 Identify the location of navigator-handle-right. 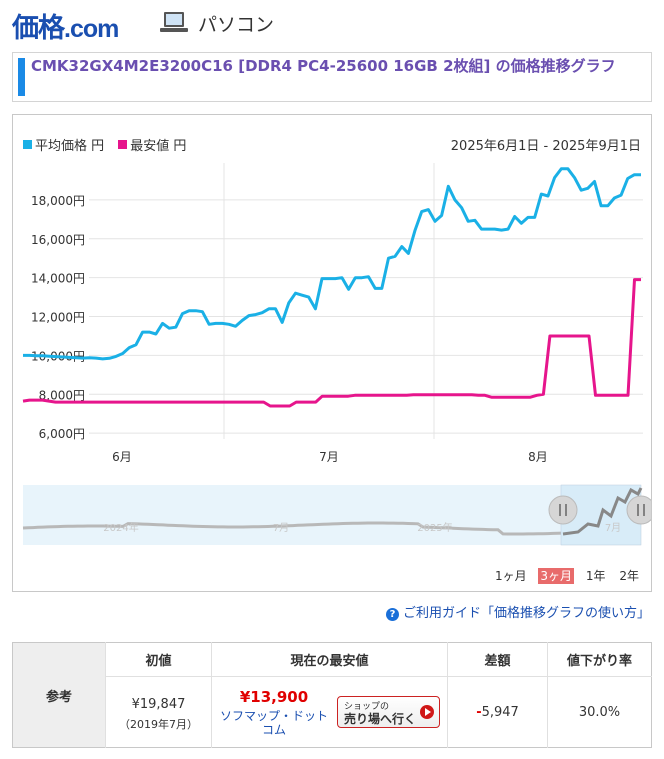
(638, 510).